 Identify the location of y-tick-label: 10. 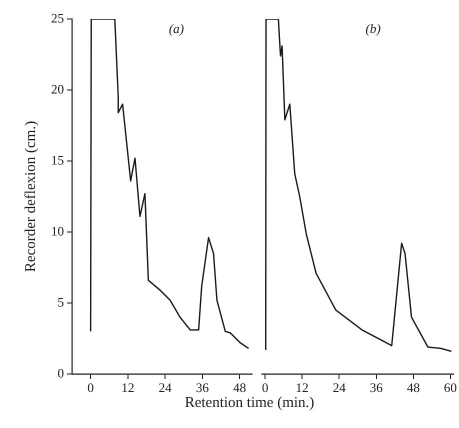
(57, 230).